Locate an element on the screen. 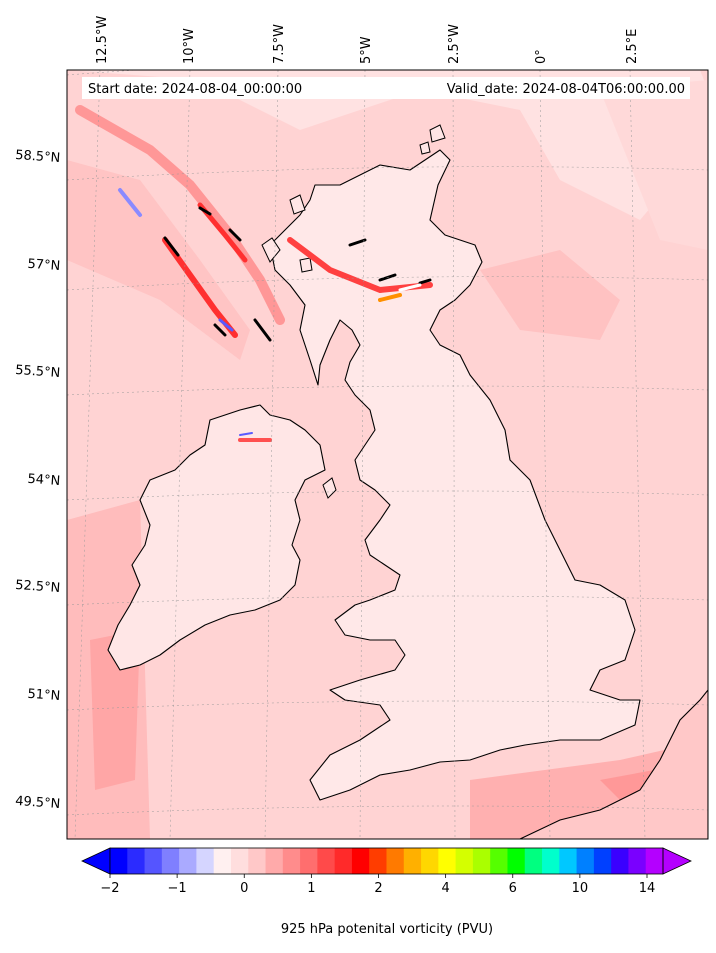 The width and height of the screenshot is (716, 953). colorbar-tick-label: −2 is located at coordinates (109, 888).